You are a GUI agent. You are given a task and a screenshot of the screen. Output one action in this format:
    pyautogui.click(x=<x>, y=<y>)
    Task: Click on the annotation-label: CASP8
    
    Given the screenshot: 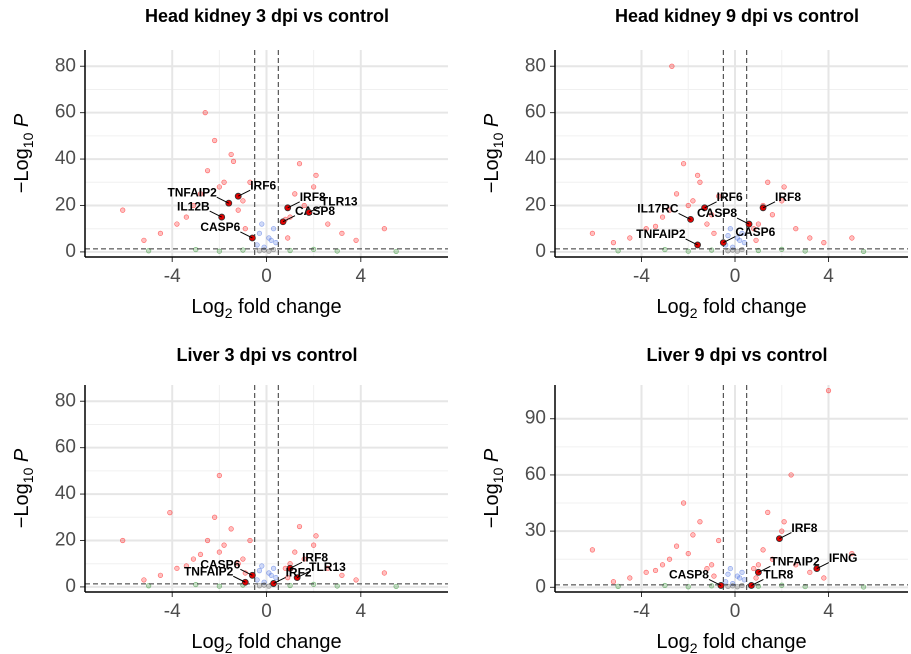 What is the action you would take?
    pyautogui.click(x=717, y=213)
    